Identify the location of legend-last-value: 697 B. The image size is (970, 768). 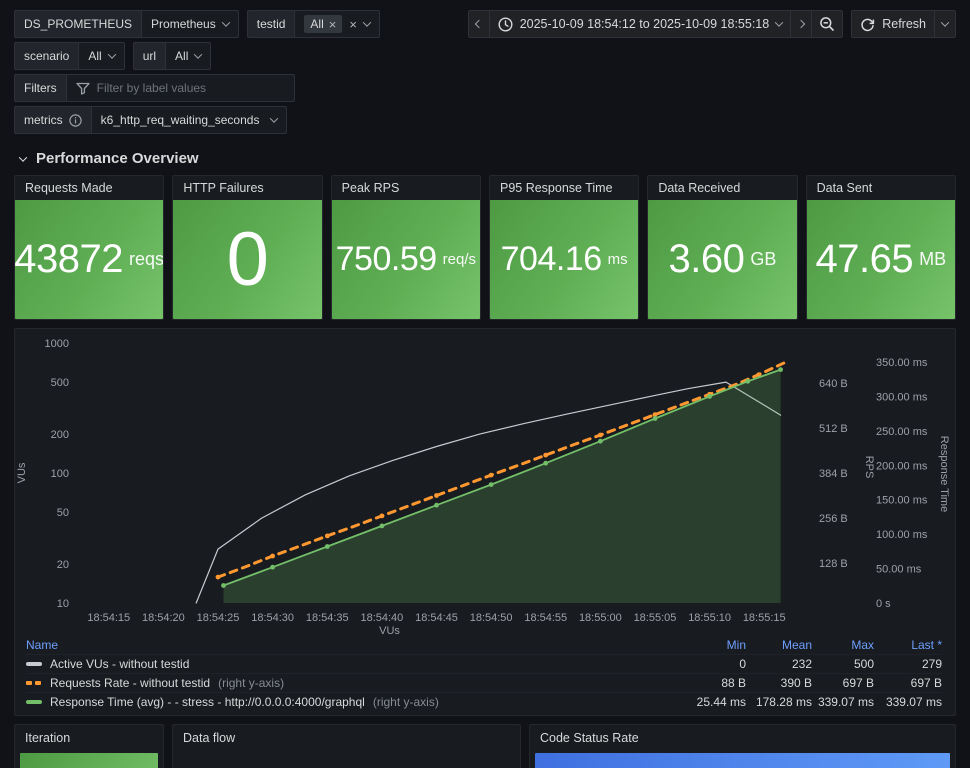
(926, 683).